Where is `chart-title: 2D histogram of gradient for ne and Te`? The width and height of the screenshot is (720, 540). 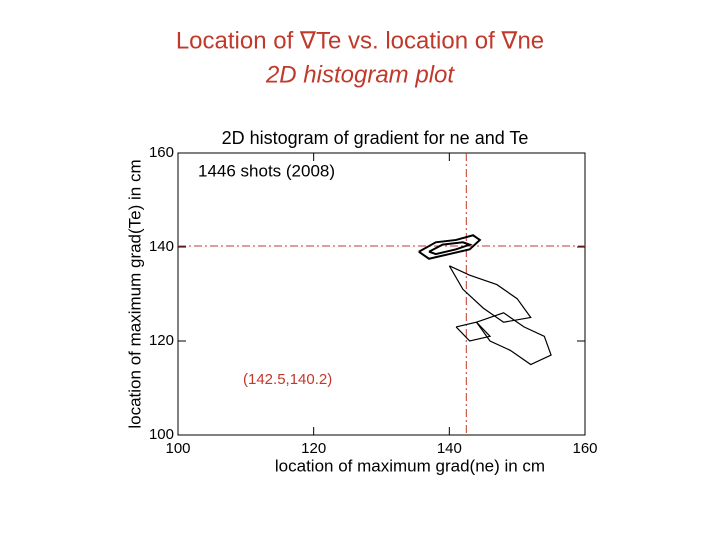 chart-title: 2D histogram of gradient for ne and Te is located at coordinates (375, 138).